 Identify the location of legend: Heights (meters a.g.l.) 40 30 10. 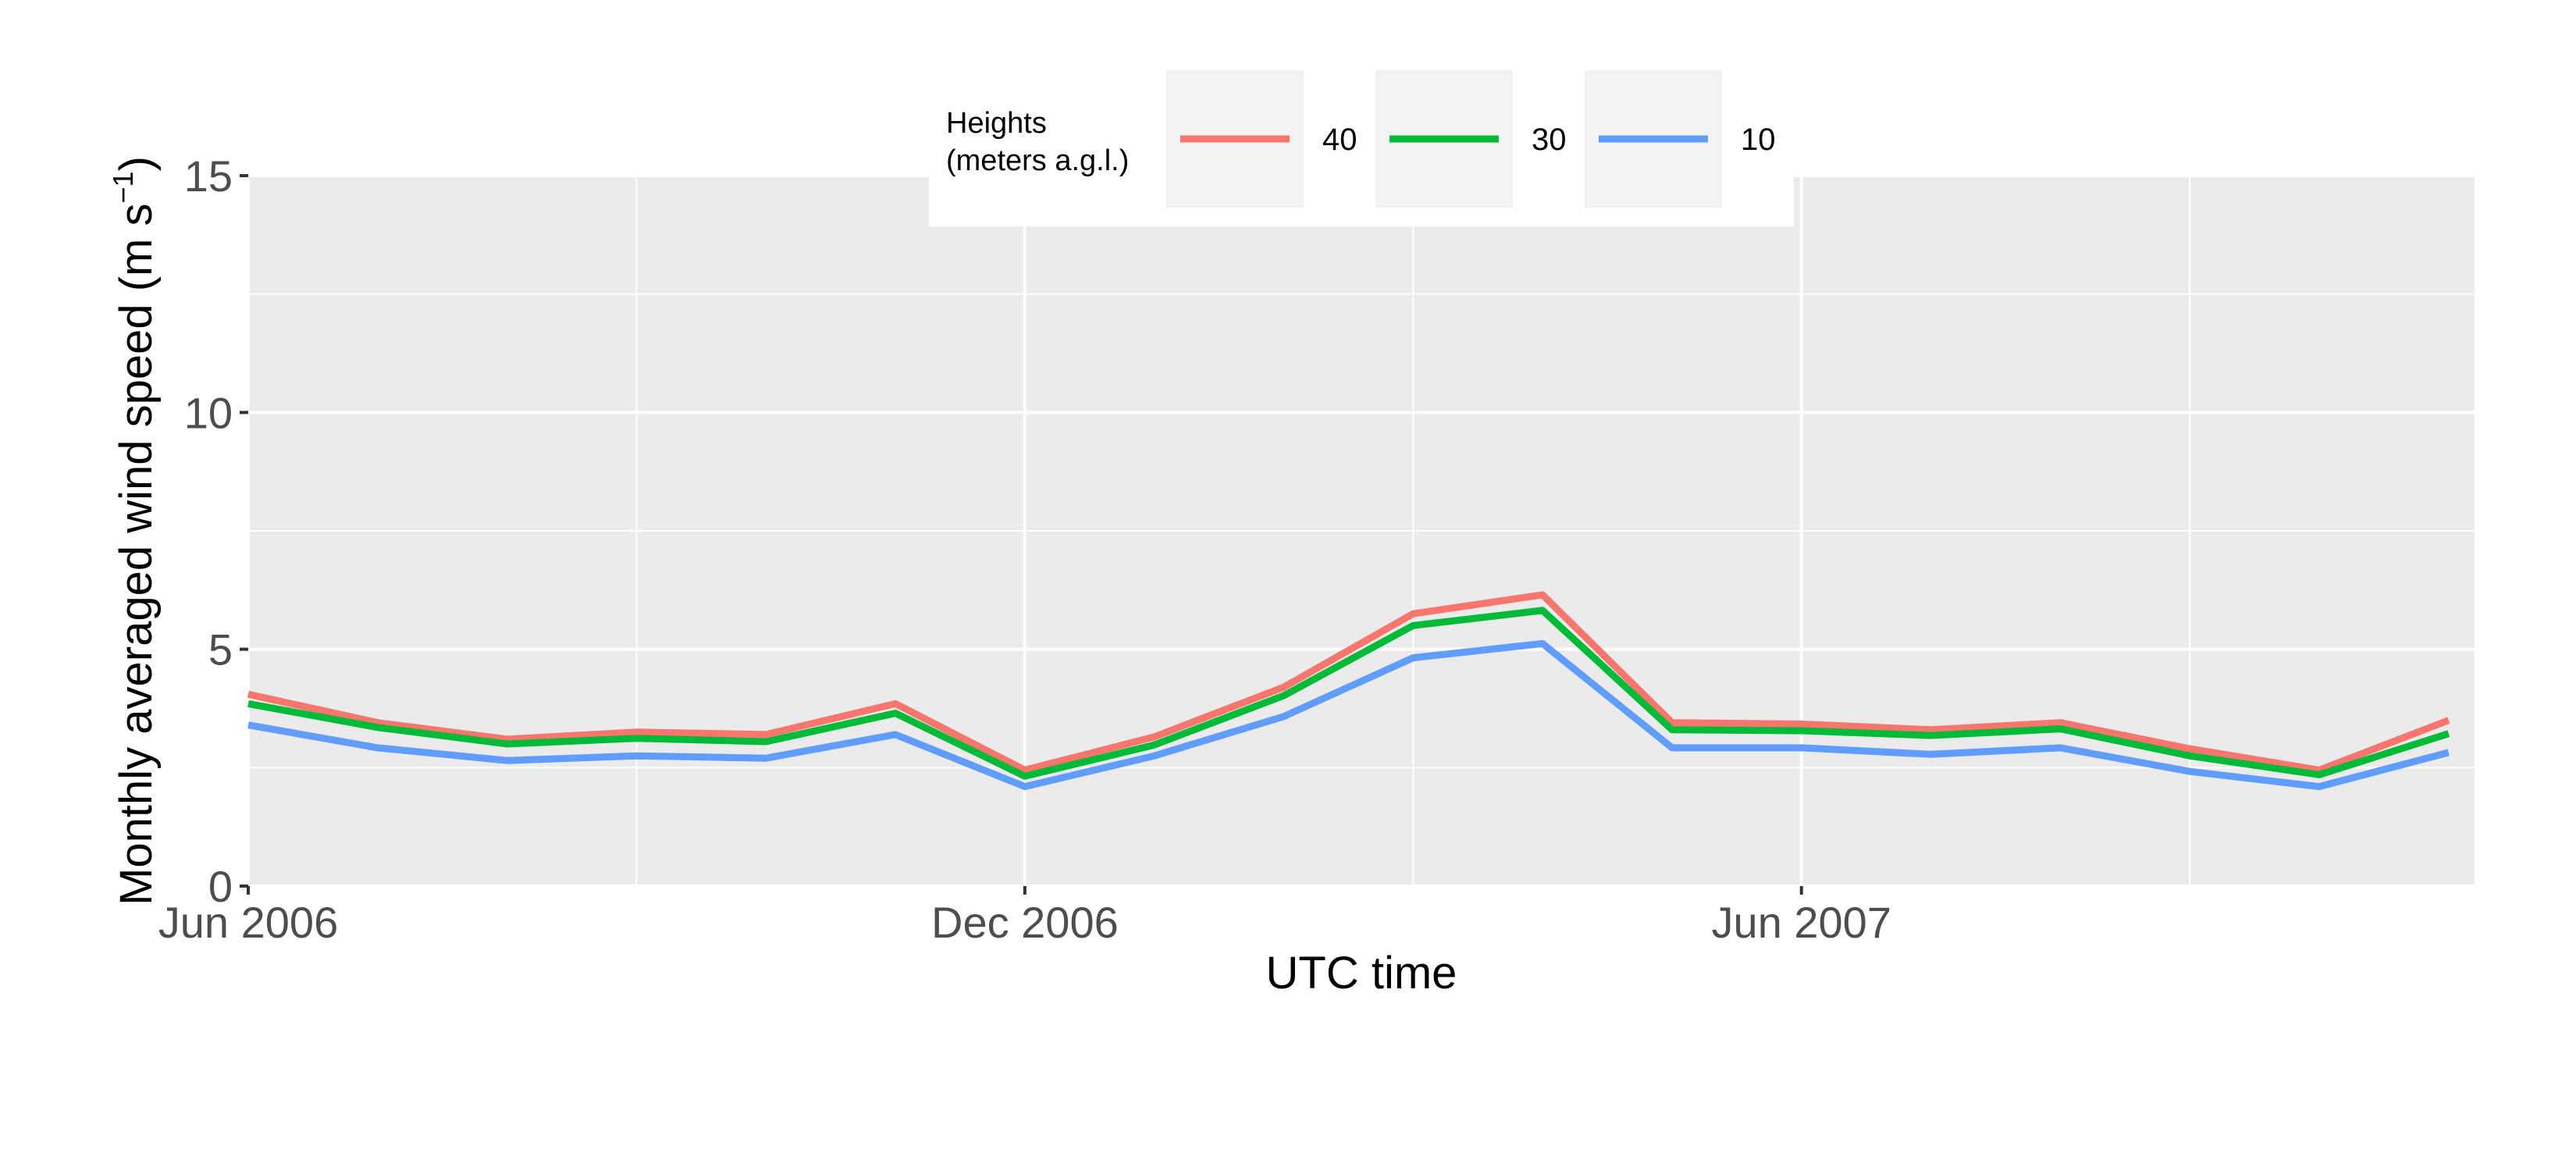
(1361, 148).